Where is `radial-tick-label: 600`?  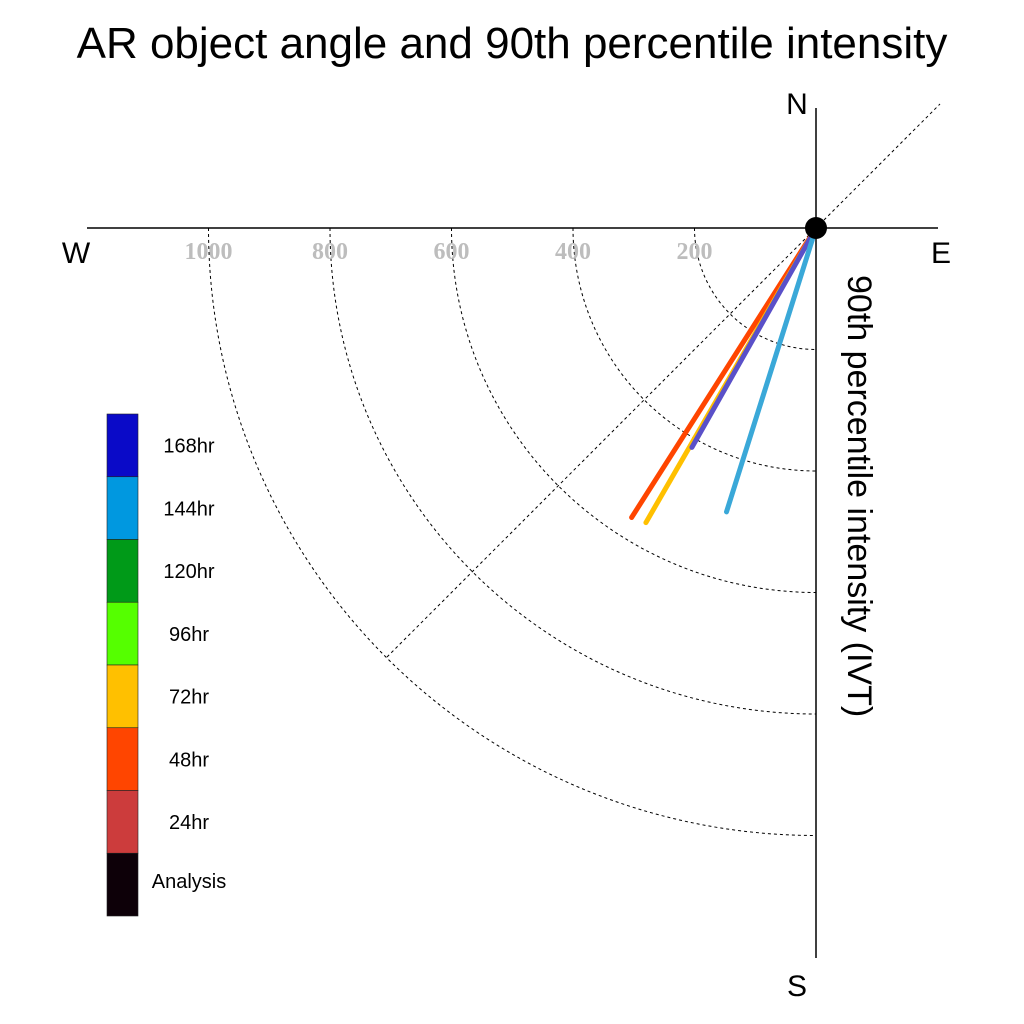 radial-tick-label: 600 is located at coordinates (452, 252).